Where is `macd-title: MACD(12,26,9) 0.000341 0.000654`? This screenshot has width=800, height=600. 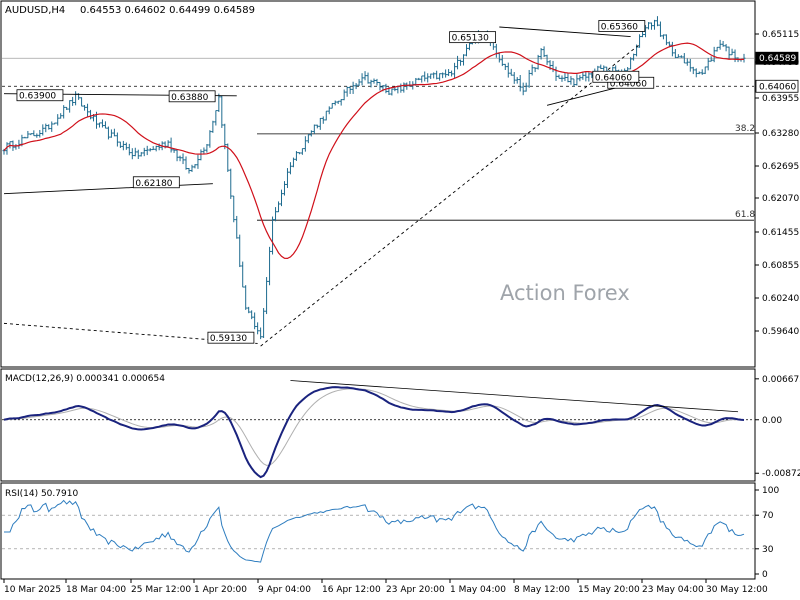 macd-title: MACD(12,26,9) 0.000341 0.000654 is located at coordinates (85, 379).